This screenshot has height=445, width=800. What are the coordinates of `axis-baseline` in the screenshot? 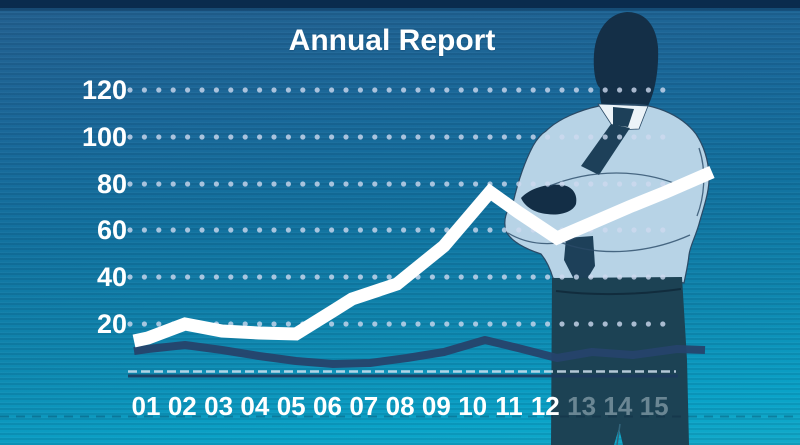 It's located at (400, 394).